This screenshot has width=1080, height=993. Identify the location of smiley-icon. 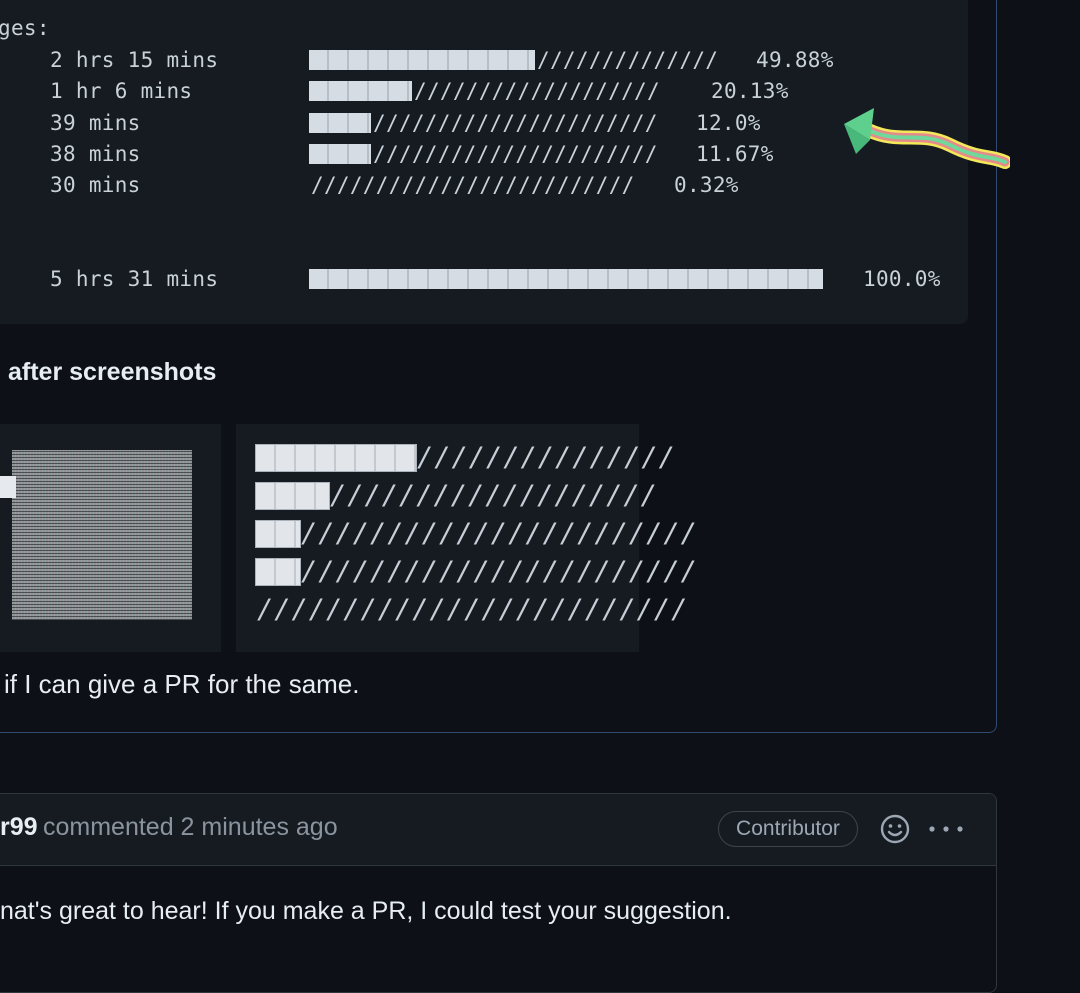
(895, 829).